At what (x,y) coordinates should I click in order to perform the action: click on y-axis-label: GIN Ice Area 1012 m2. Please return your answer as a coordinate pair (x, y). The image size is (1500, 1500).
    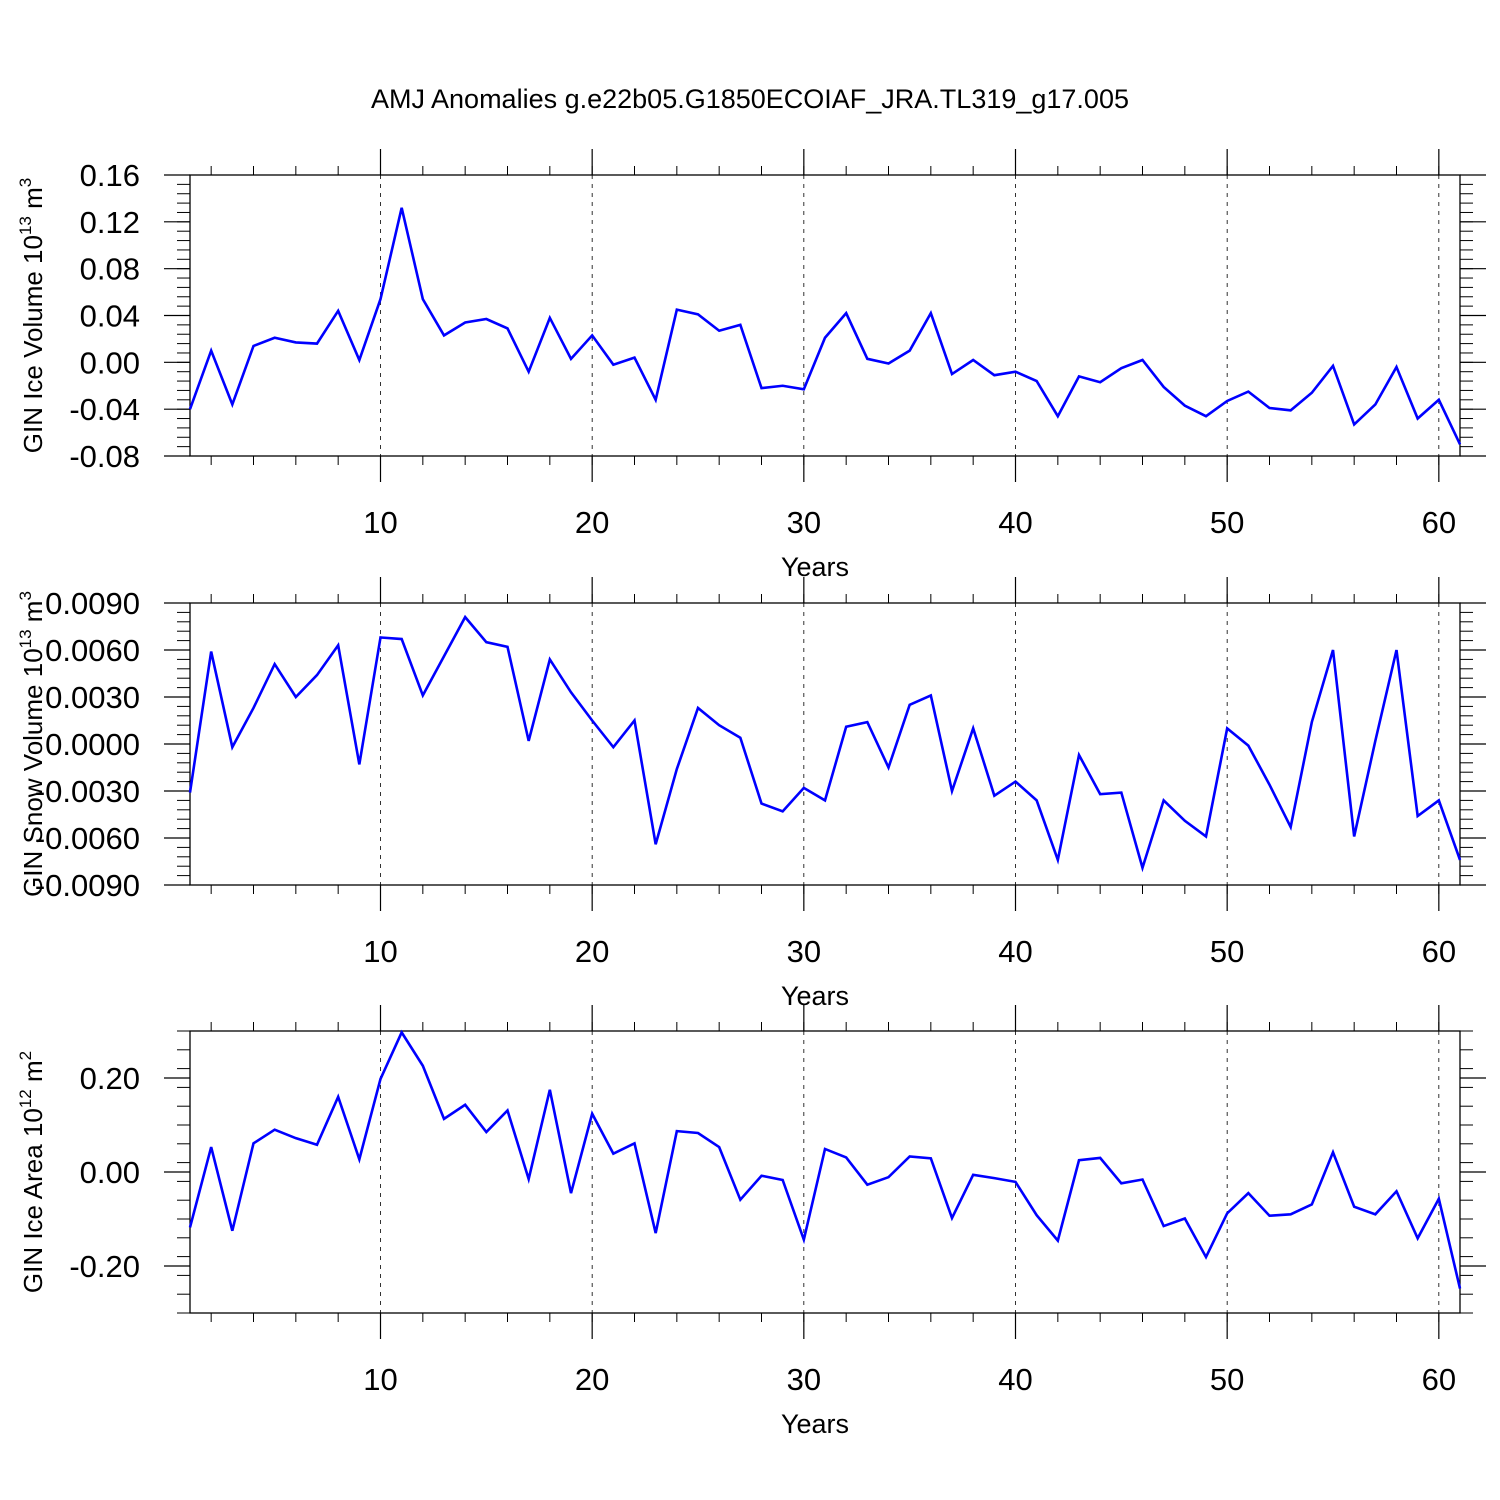
    Looking at the image, I should click on (32, 1172).